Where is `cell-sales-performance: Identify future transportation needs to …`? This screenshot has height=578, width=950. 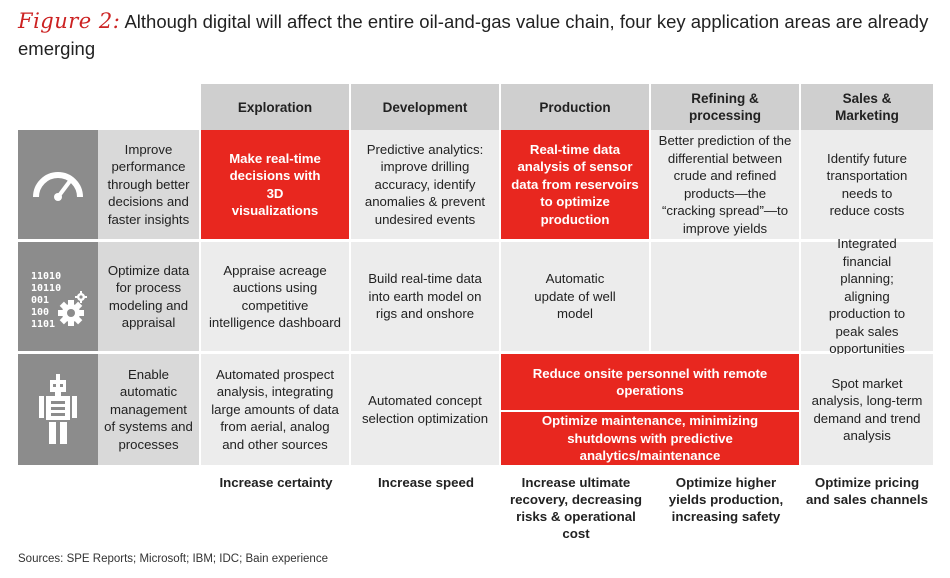
cell-sales-performance: Identify future transportation needs to … is located at coordinates (867, 186).